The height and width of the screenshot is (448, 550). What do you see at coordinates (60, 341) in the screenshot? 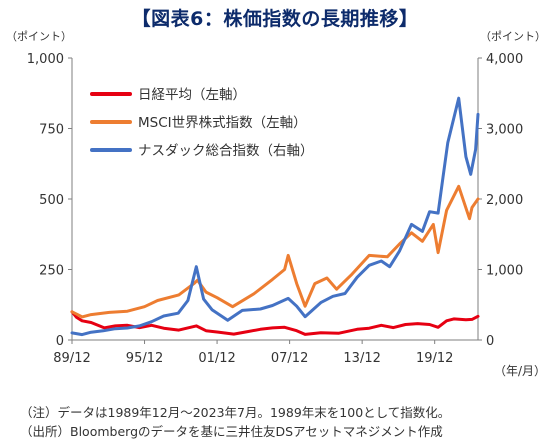
I see `y-left-tick-label: 0` at bounding box center [60, 341].